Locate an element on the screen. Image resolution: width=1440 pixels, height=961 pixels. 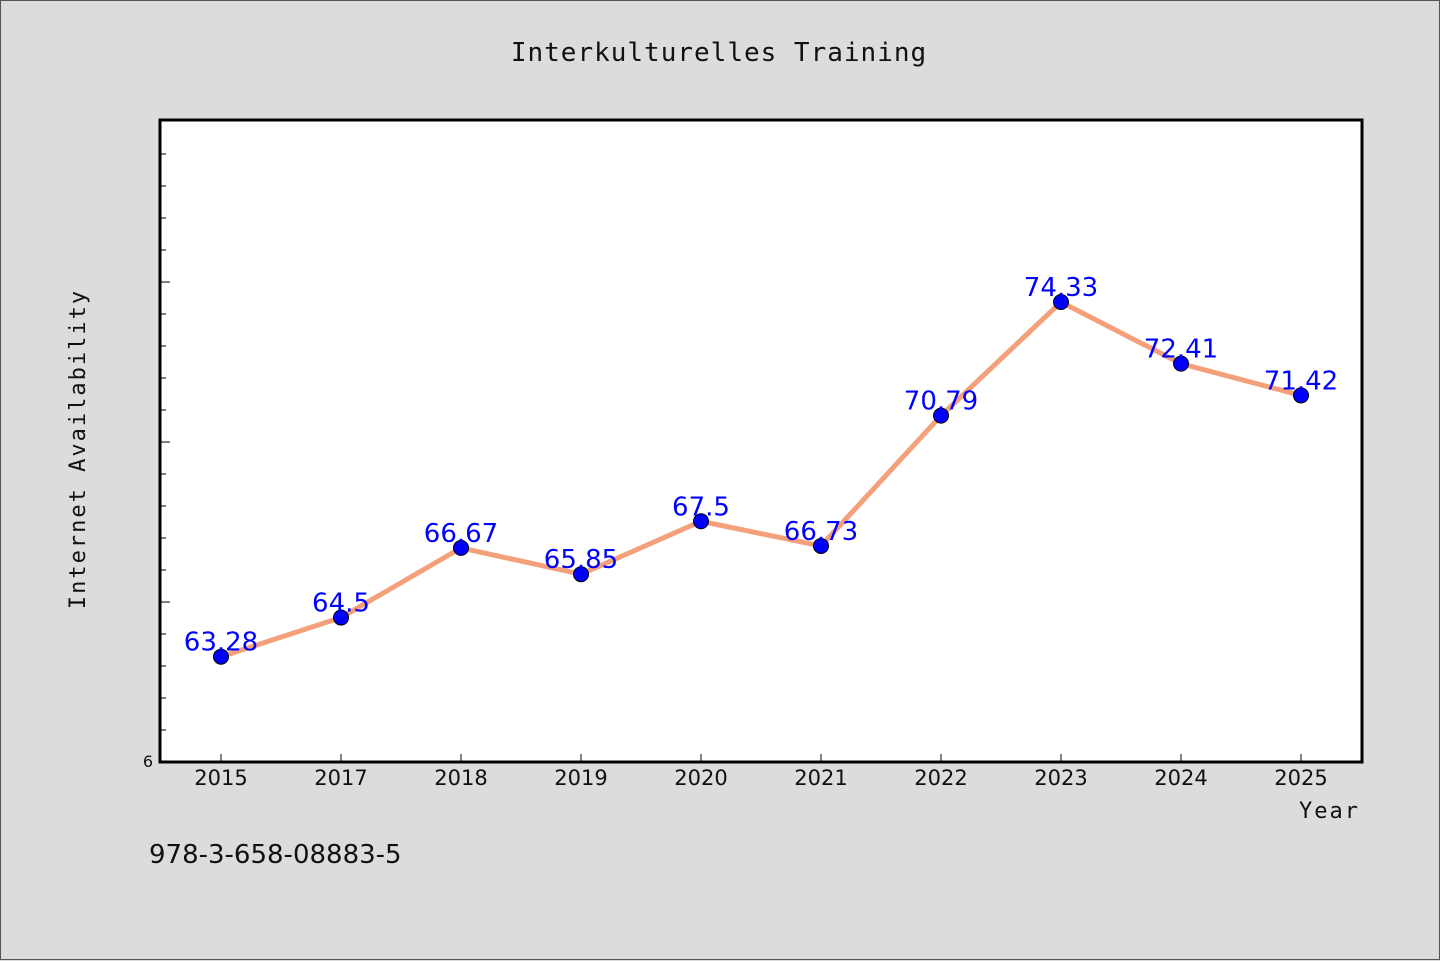
x-tick-label: 2025 is located at coordinates (1300, 778).